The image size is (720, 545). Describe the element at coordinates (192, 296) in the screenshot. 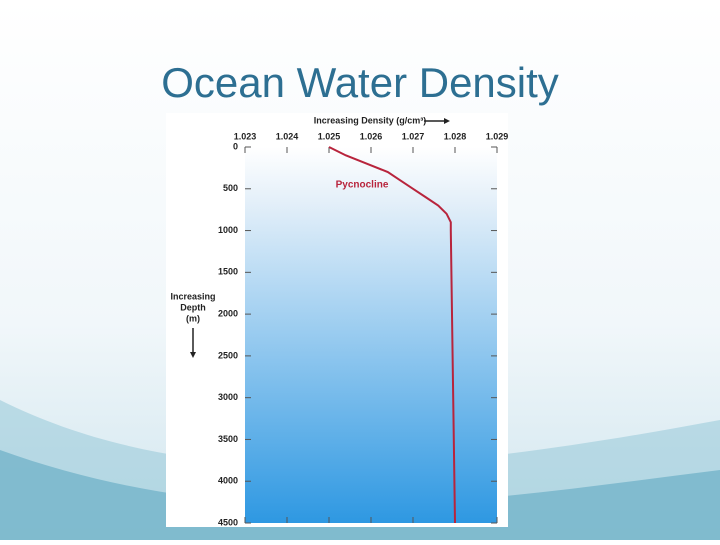

I see `y-axis-label: Increasing` at that location.